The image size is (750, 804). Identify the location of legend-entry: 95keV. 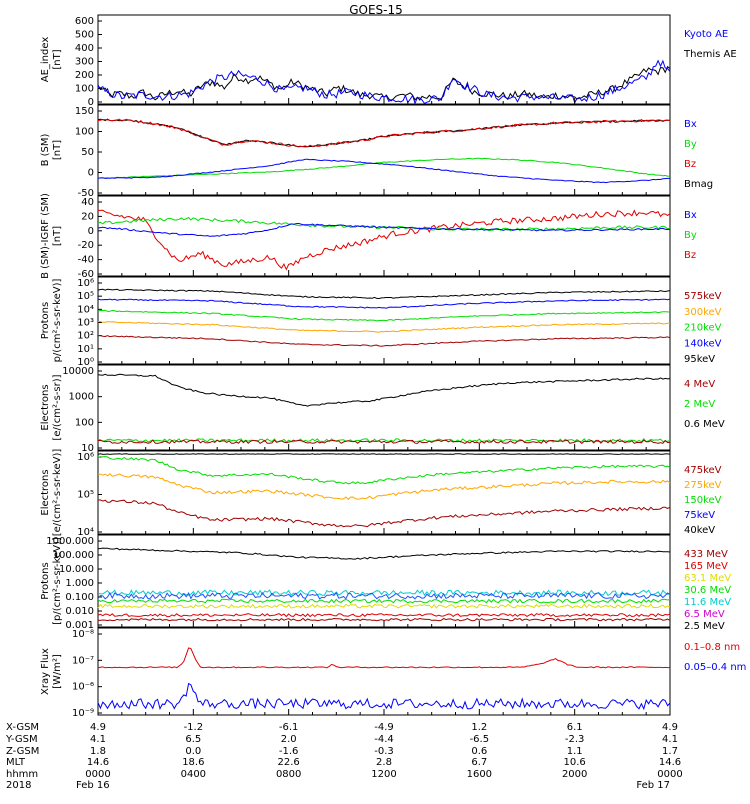
(699, 359).